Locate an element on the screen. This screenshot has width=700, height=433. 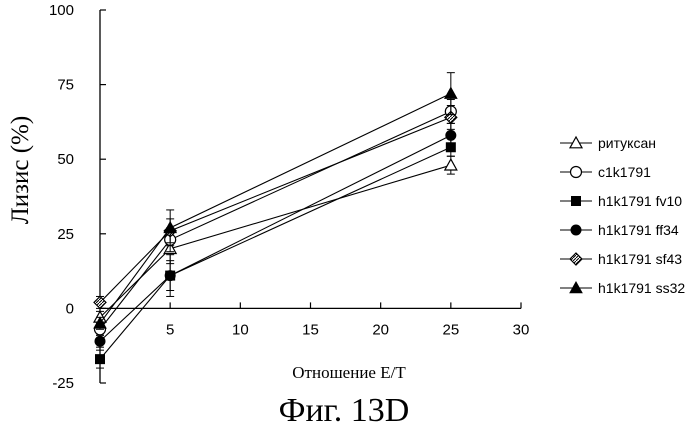
y-axis-label: Лизис (%) is located at coordinates (20, 170).